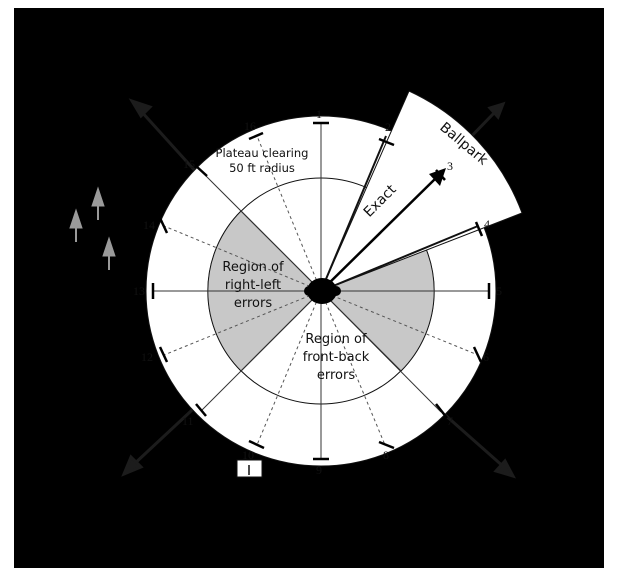 This screenshot has width=617, height=585. Describe the element at coordinates (147, 357) in the screenshot. I see `marker-12: 12` at that location.